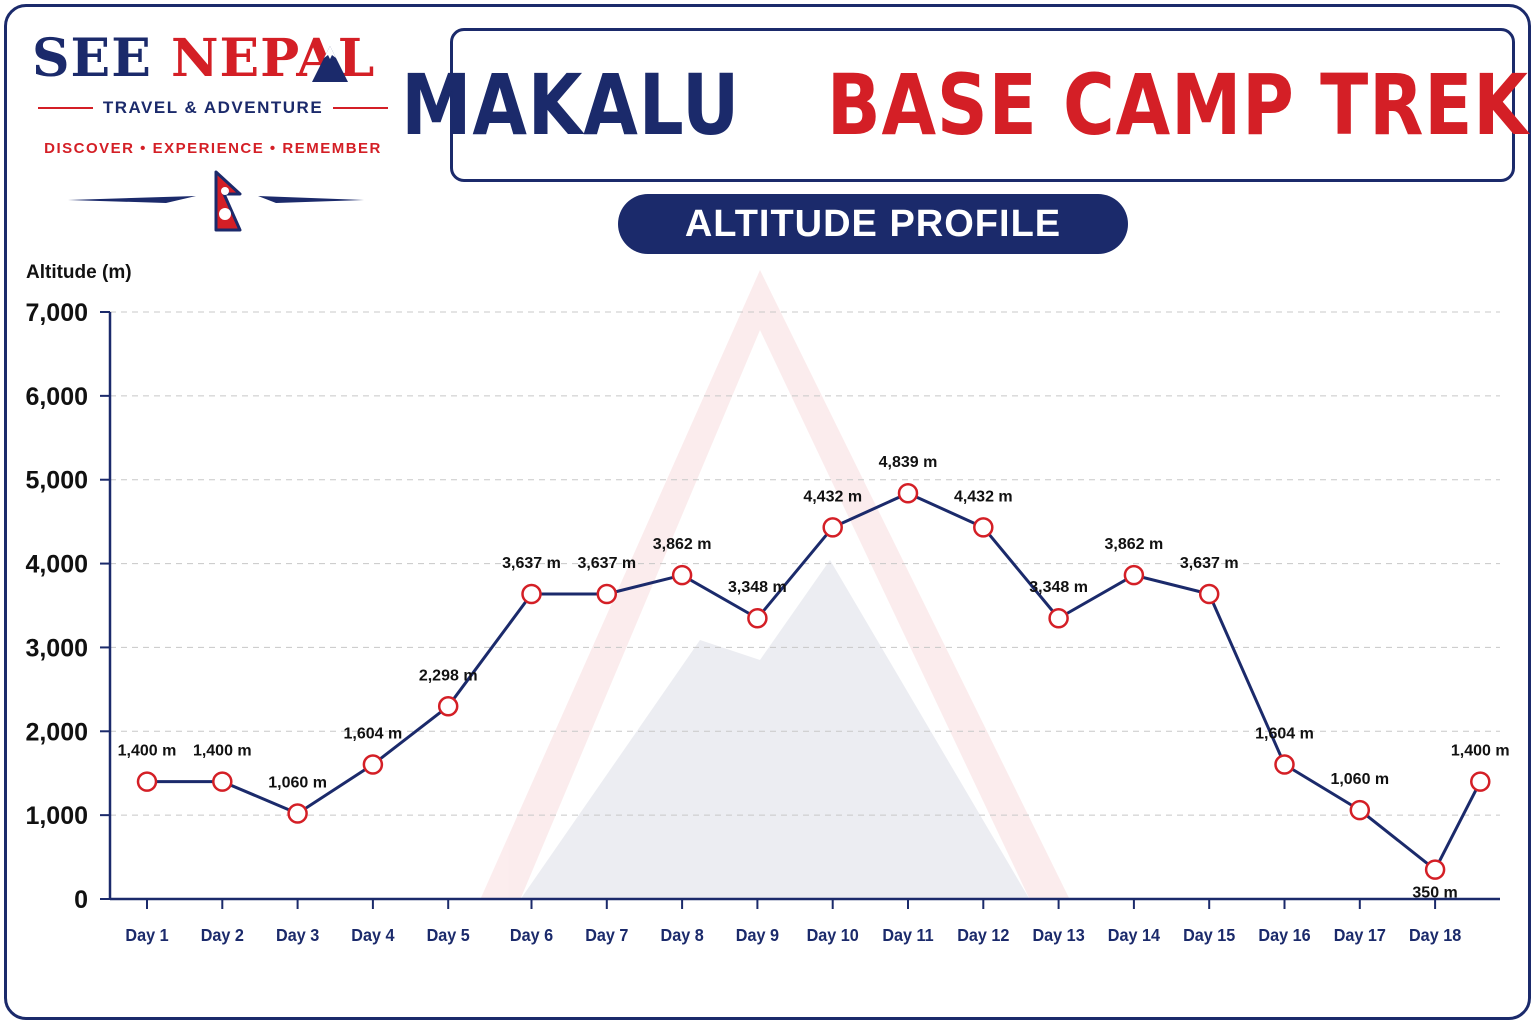  What do you see at coordinates (571, 105) in the screenshot?
I see `title-makalu: MAKALU` at bounding box center [571, 105].